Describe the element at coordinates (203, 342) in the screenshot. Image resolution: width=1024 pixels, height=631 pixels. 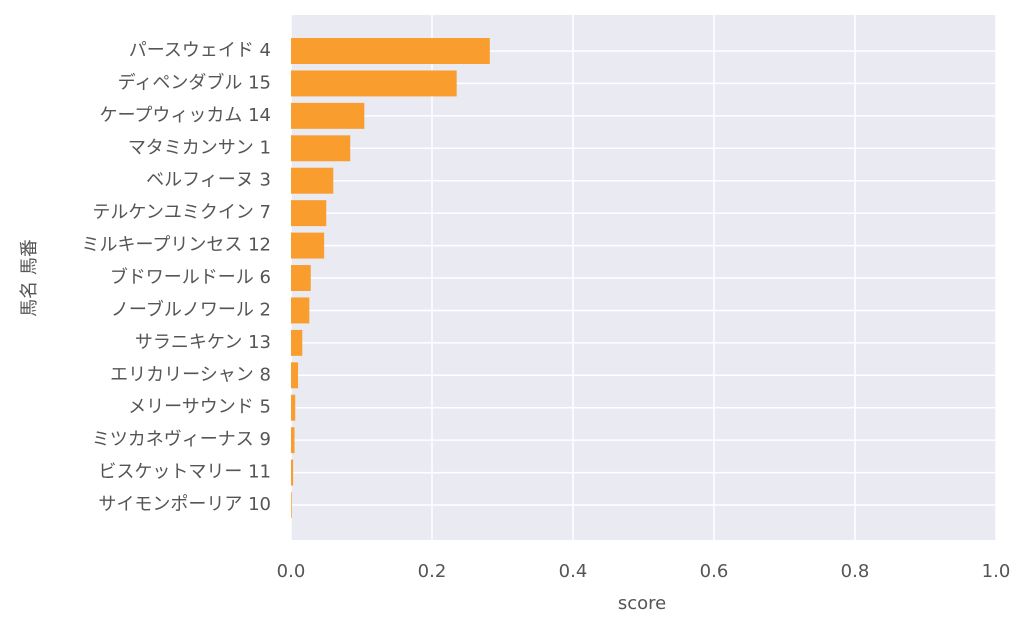
I see `y-tick-label: サラニキケン 13` at that location.